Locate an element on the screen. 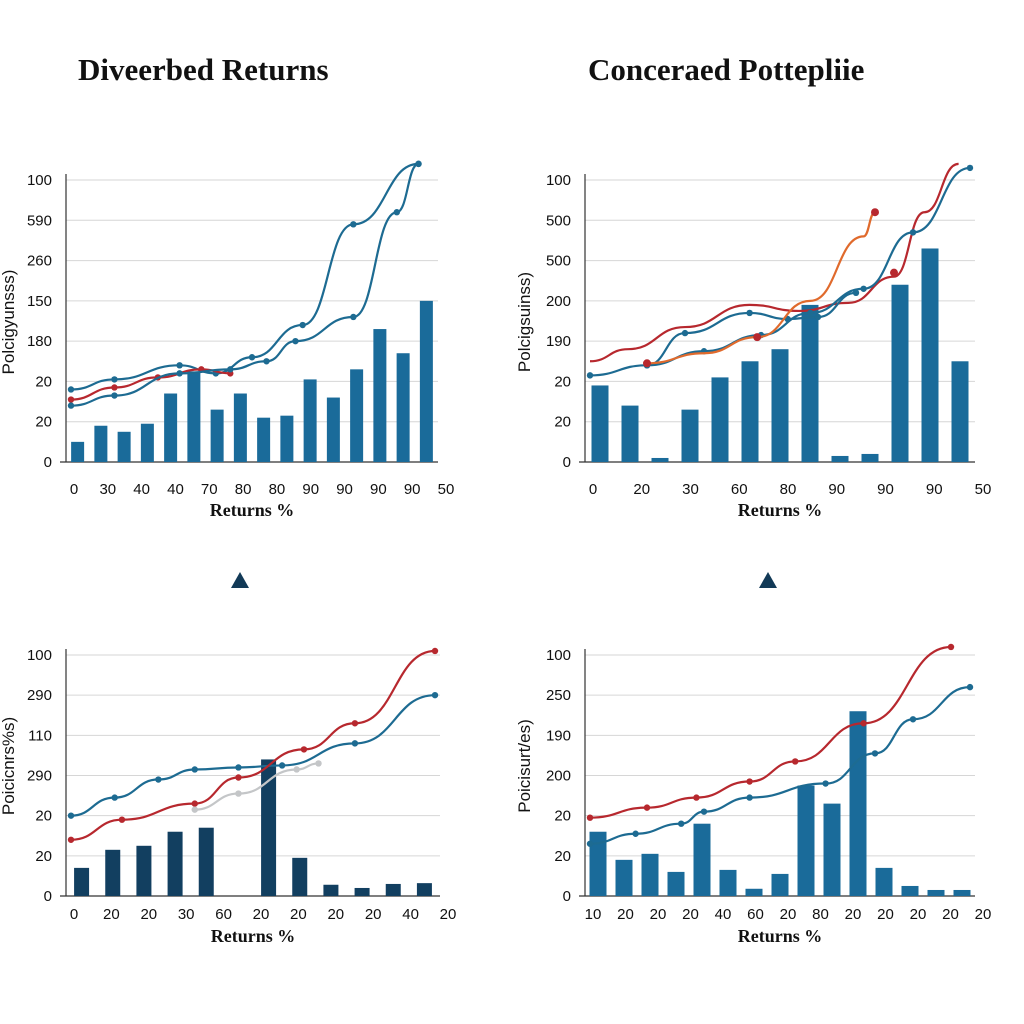 The width and height of the screenshot is (1024, 1024). series-line-orange is located at coordinates (761, 288).